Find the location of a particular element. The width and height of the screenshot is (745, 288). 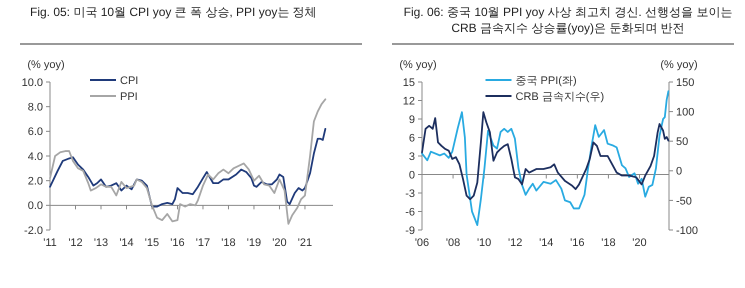

legend-label: CRB 금속지수(우) is located at coordinates (560, 96).